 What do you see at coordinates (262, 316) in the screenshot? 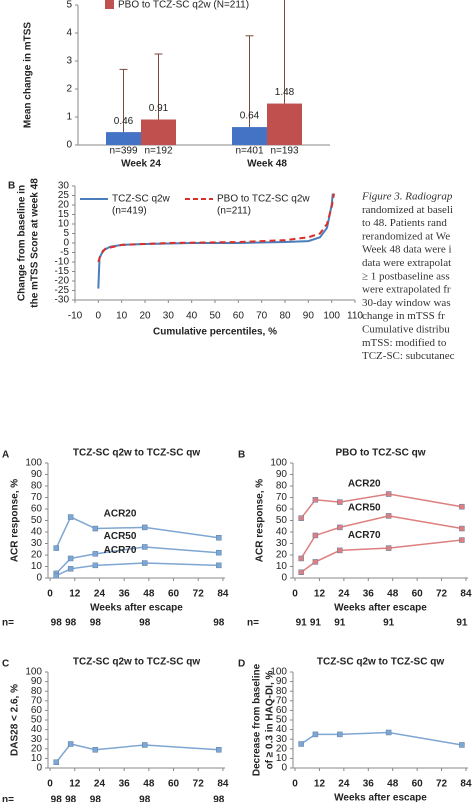
I see `x-tick-label: 70` at bounding box center [262, 316].